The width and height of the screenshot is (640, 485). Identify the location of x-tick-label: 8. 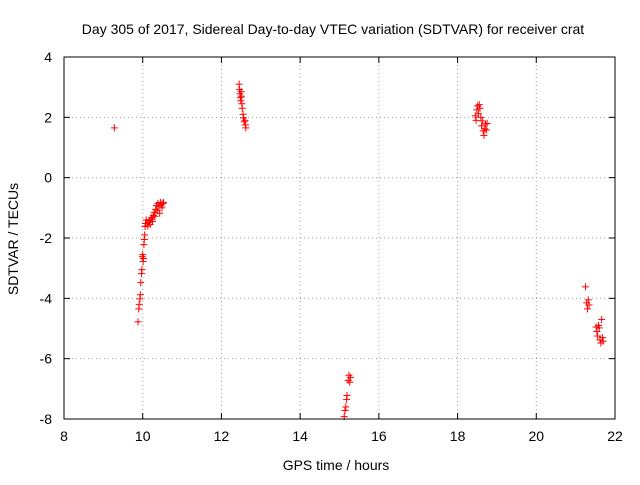
(64, 436).